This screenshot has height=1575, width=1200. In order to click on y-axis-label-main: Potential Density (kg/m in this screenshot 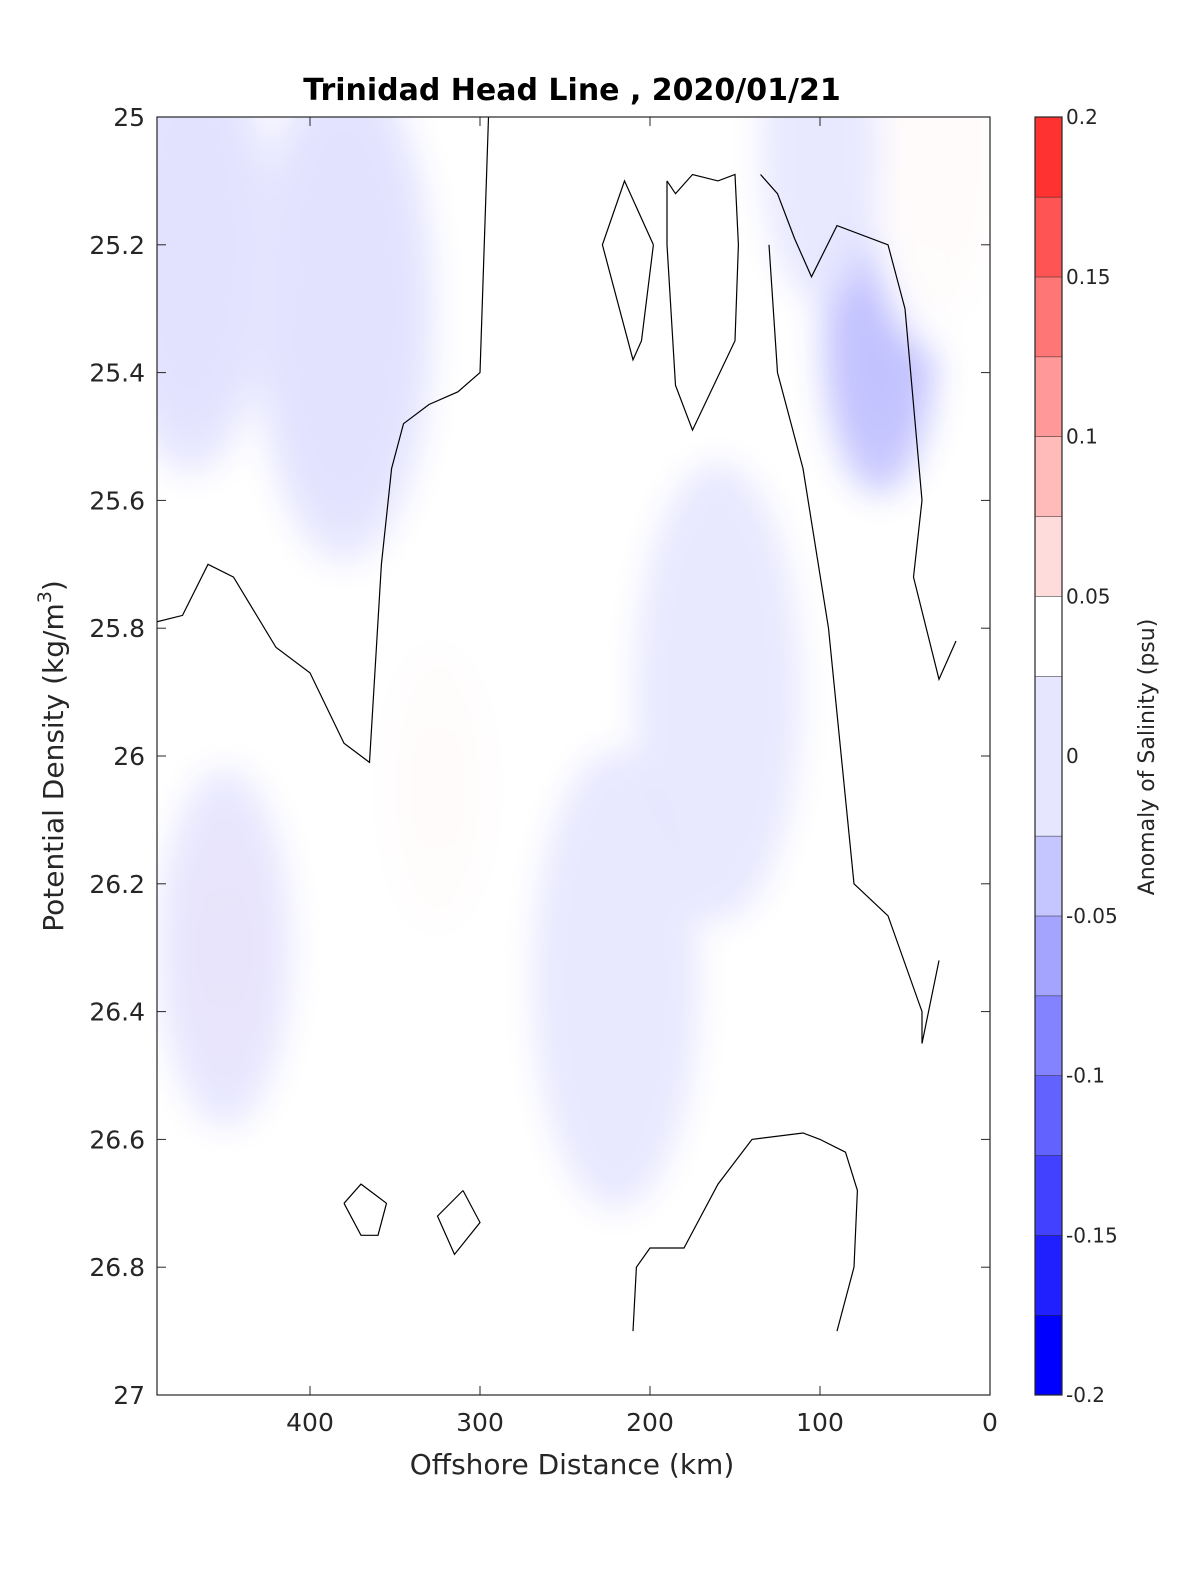, I will do `click(53, 767)`.